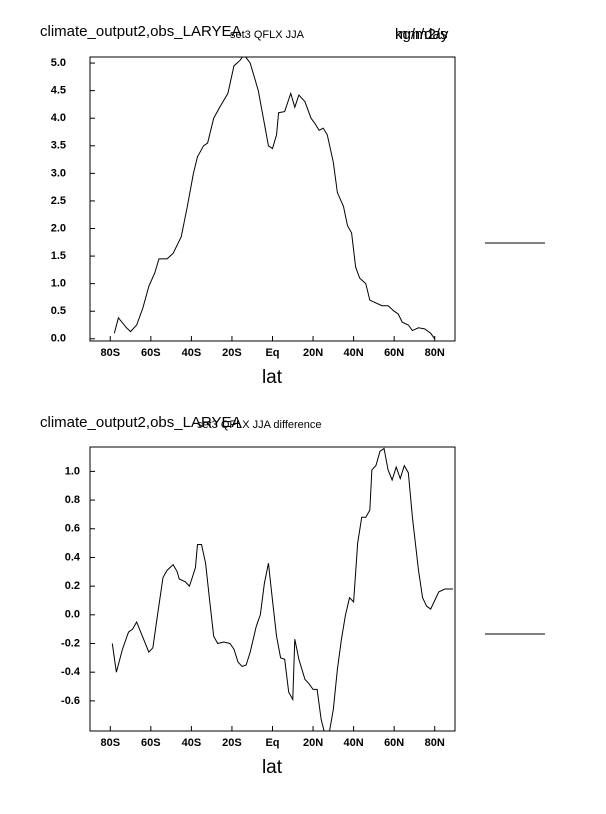 This screenshot has height=814, width=606. What do you see at coordinates (58, 201) in the screenshot?
I see `y-tick-label: 2.5` at bounding box center [58, 201].